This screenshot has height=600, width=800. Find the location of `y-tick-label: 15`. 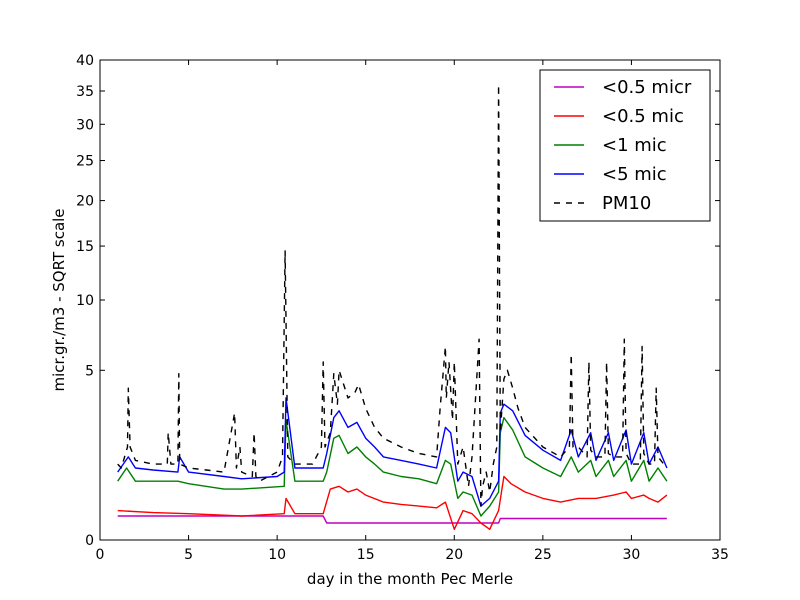

y-tick-label: 15 is located at coordinates (85, 247).